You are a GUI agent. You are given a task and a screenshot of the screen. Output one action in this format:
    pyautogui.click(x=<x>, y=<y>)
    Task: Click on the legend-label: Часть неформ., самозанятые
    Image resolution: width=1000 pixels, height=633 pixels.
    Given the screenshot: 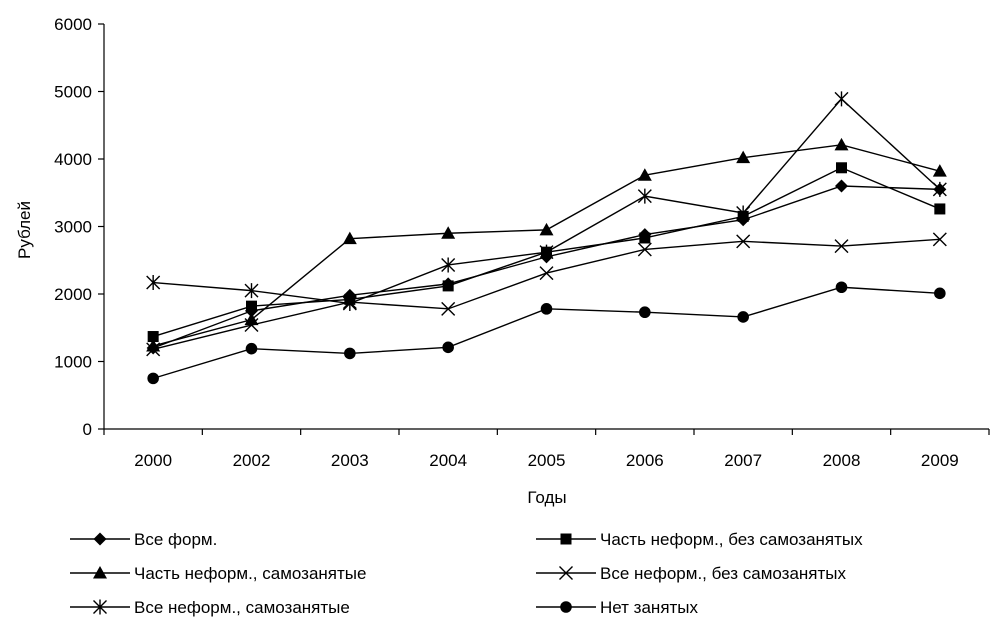 What is the action you would take?
    pyautogui.click(x=250, y=573)
    